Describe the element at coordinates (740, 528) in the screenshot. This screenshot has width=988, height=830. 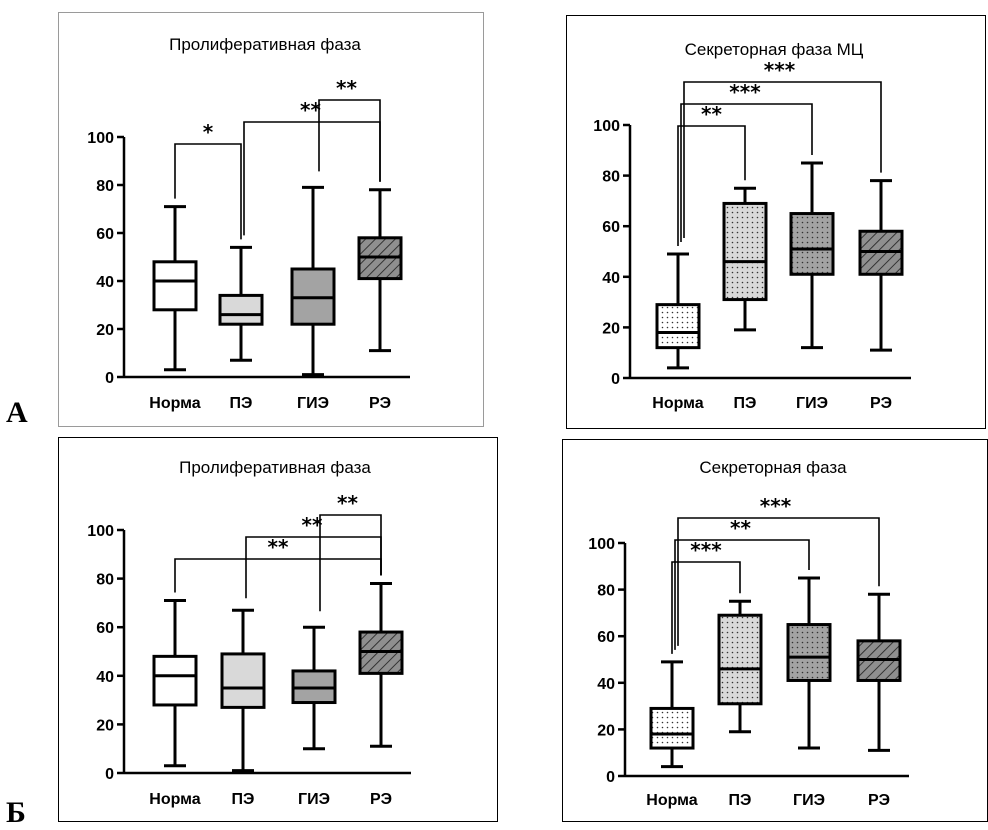
I see `chart4-significance-label-2: **` at that location.